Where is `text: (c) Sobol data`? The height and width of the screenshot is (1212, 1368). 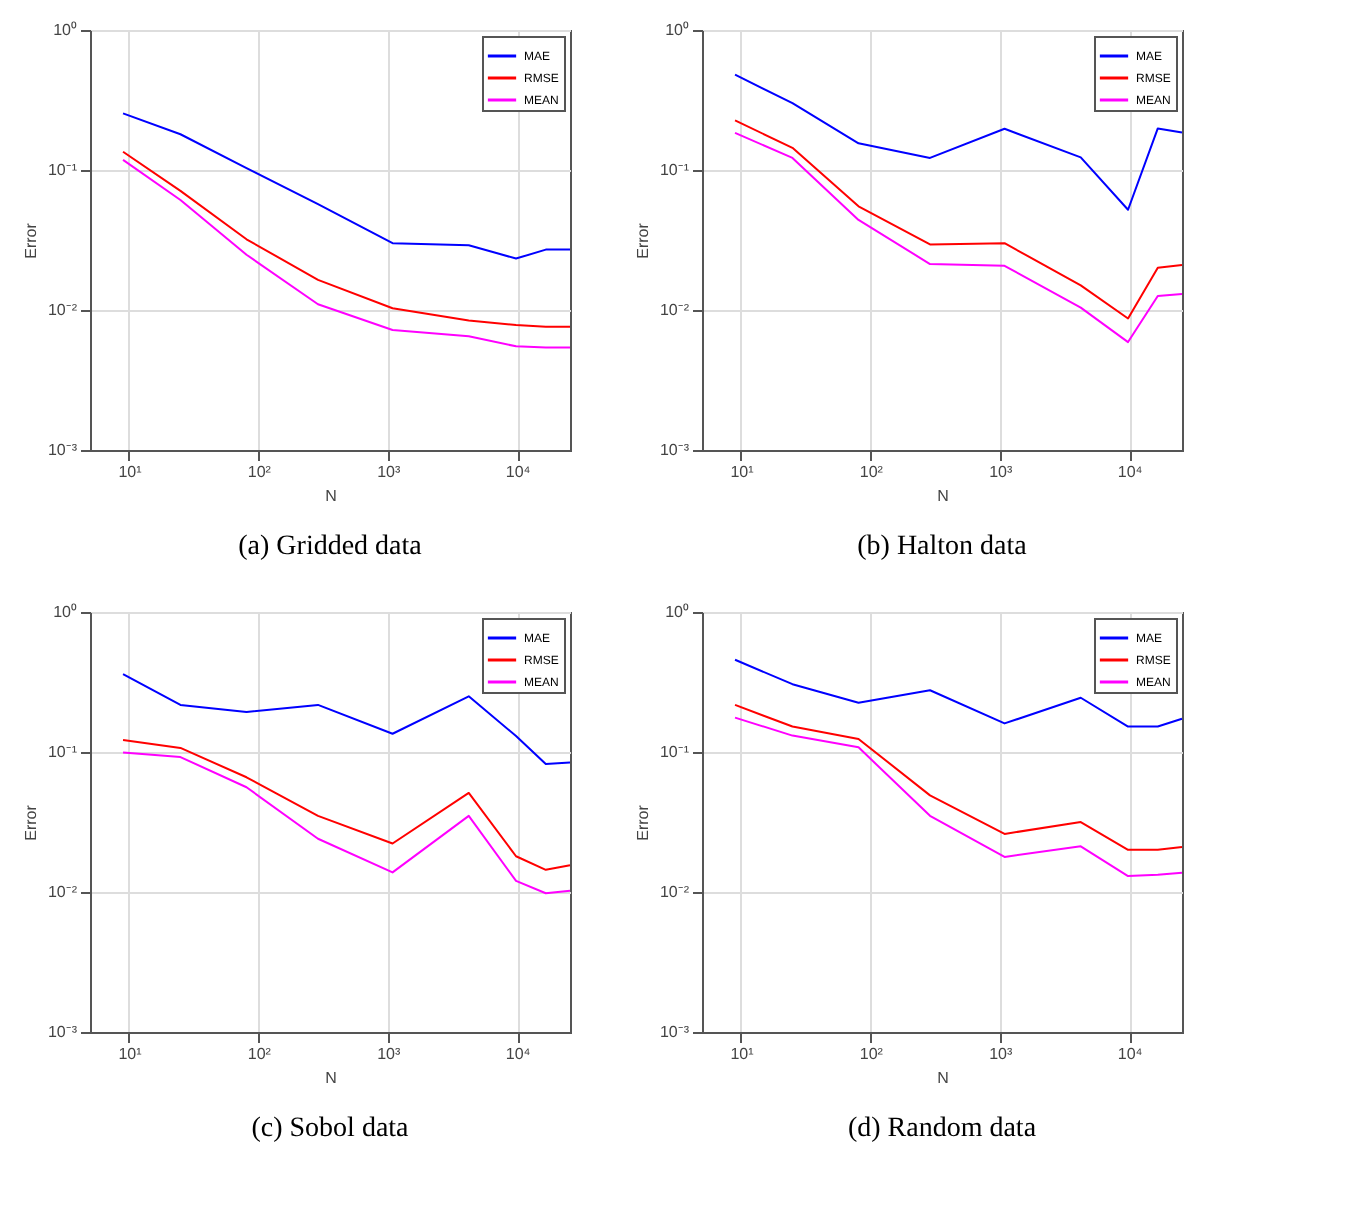 text: (c) Sobol data is located at coordinates (331, 1129).